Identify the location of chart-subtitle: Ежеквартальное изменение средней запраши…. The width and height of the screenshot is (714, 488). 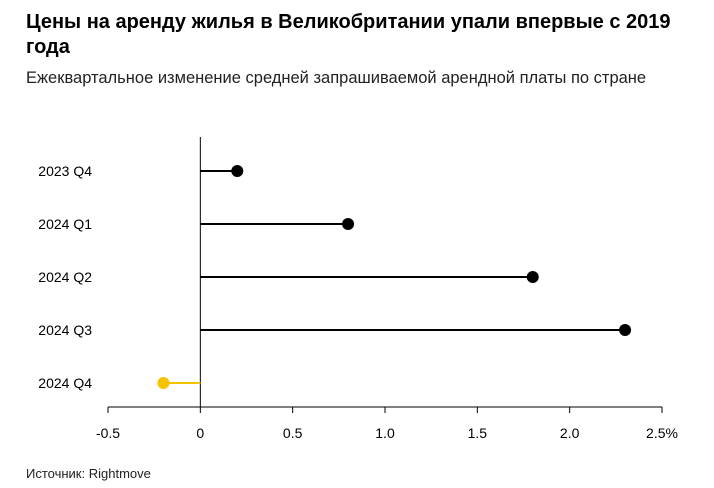
(336, 78).